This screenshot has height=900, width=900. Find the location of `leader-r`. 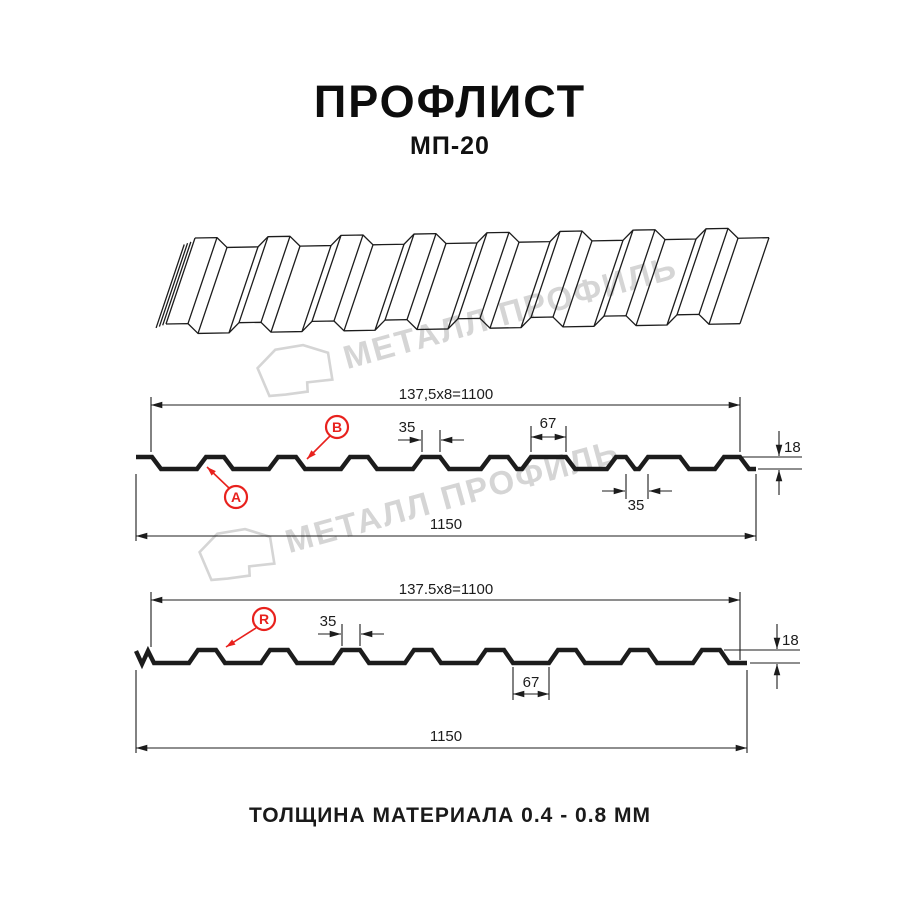

leader-r is located at coordinates (241, 637).